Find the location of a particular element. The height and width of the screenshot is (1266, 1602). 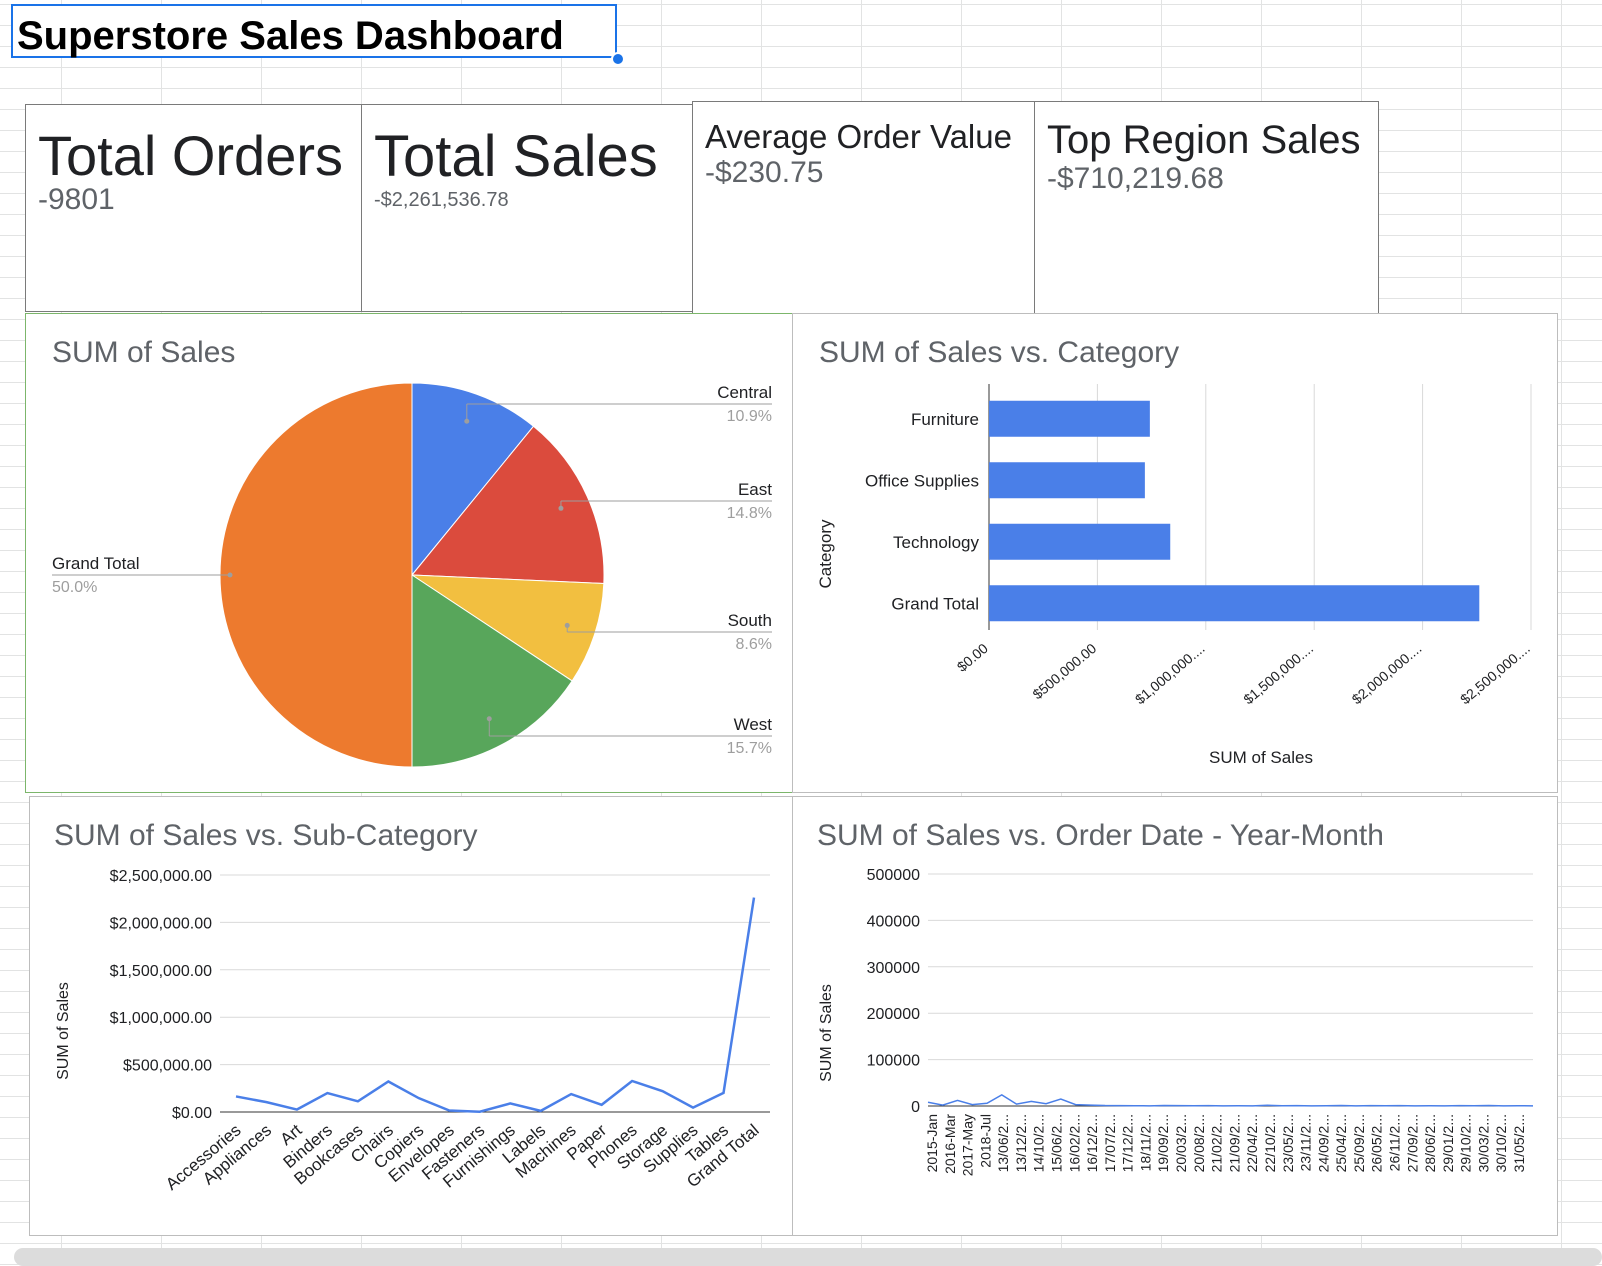

y-axis-label: Category is located at coordinates (825, 553).